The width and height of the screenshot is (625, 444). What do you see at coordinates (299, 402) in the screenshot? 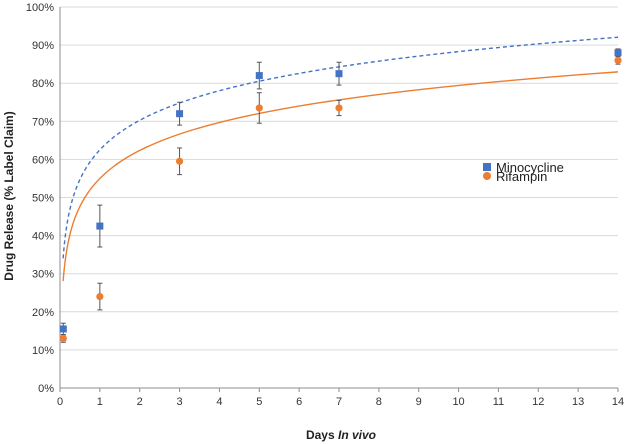
I see `x-tick-label-6: 6` at bounding box center [299, 402].